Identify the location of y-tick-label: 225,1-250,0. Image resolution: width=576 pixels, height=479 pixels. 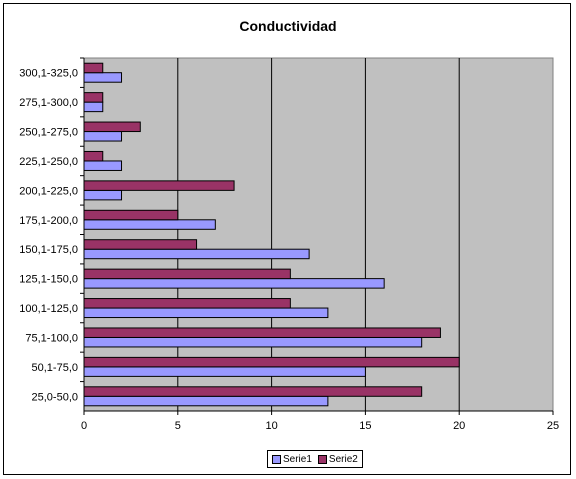
(48, 162).